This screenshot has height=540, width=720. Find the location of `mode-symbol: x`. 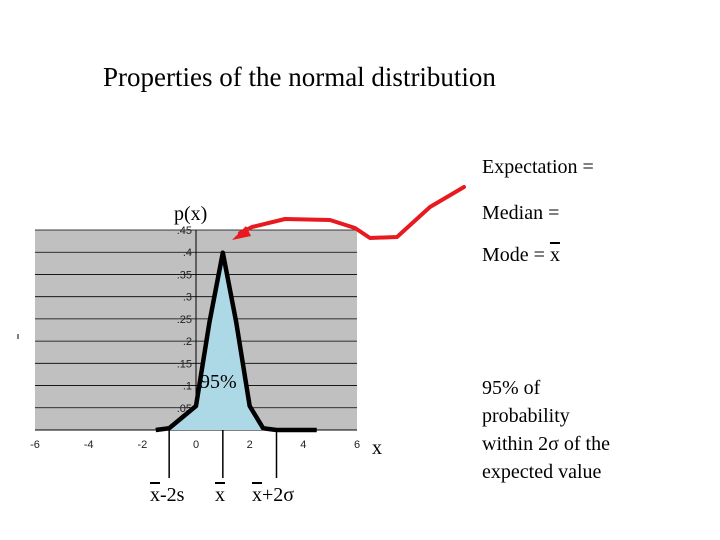

mode-symbol: x is located at coordinates (554, 255).